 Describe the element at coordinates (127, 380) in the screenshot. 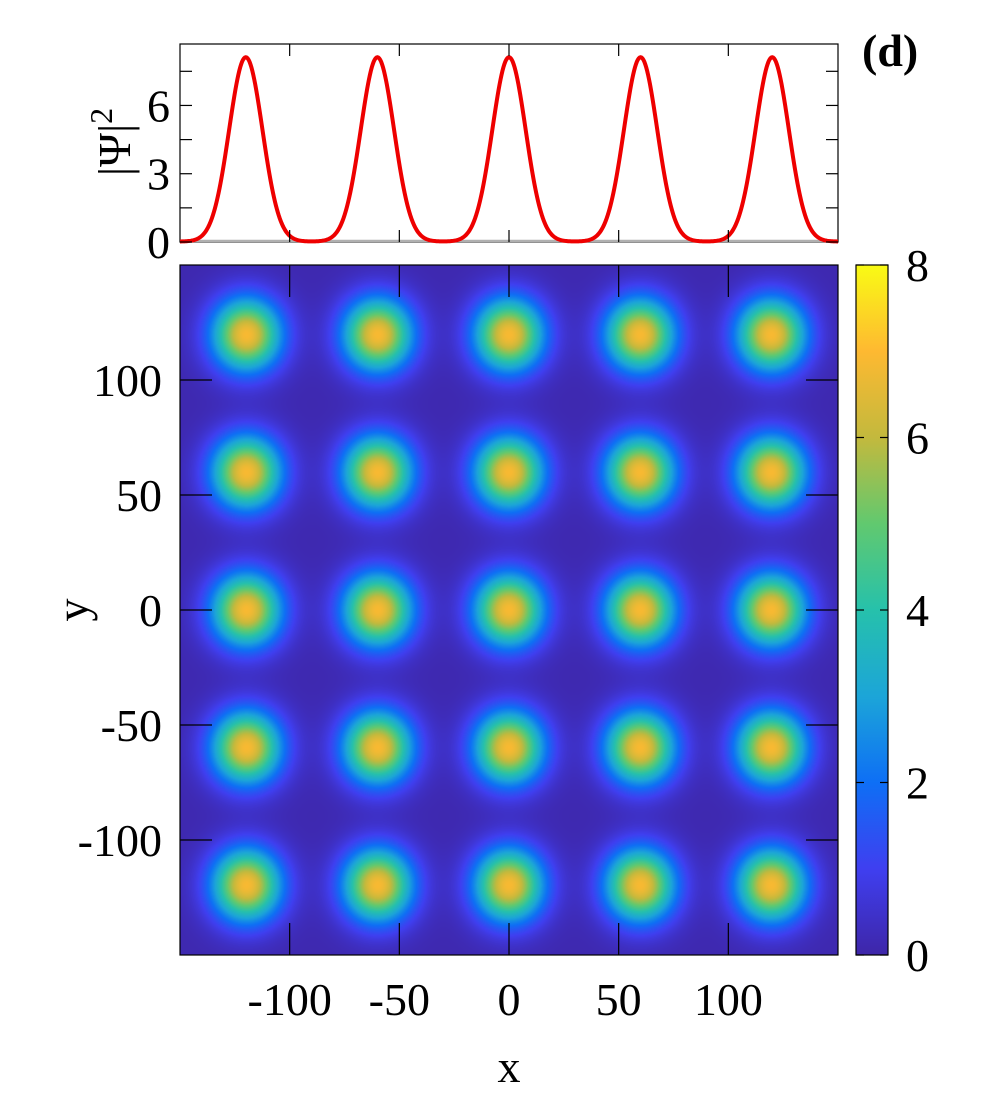

I see `heatmap-ytick-label: 100` at that location.